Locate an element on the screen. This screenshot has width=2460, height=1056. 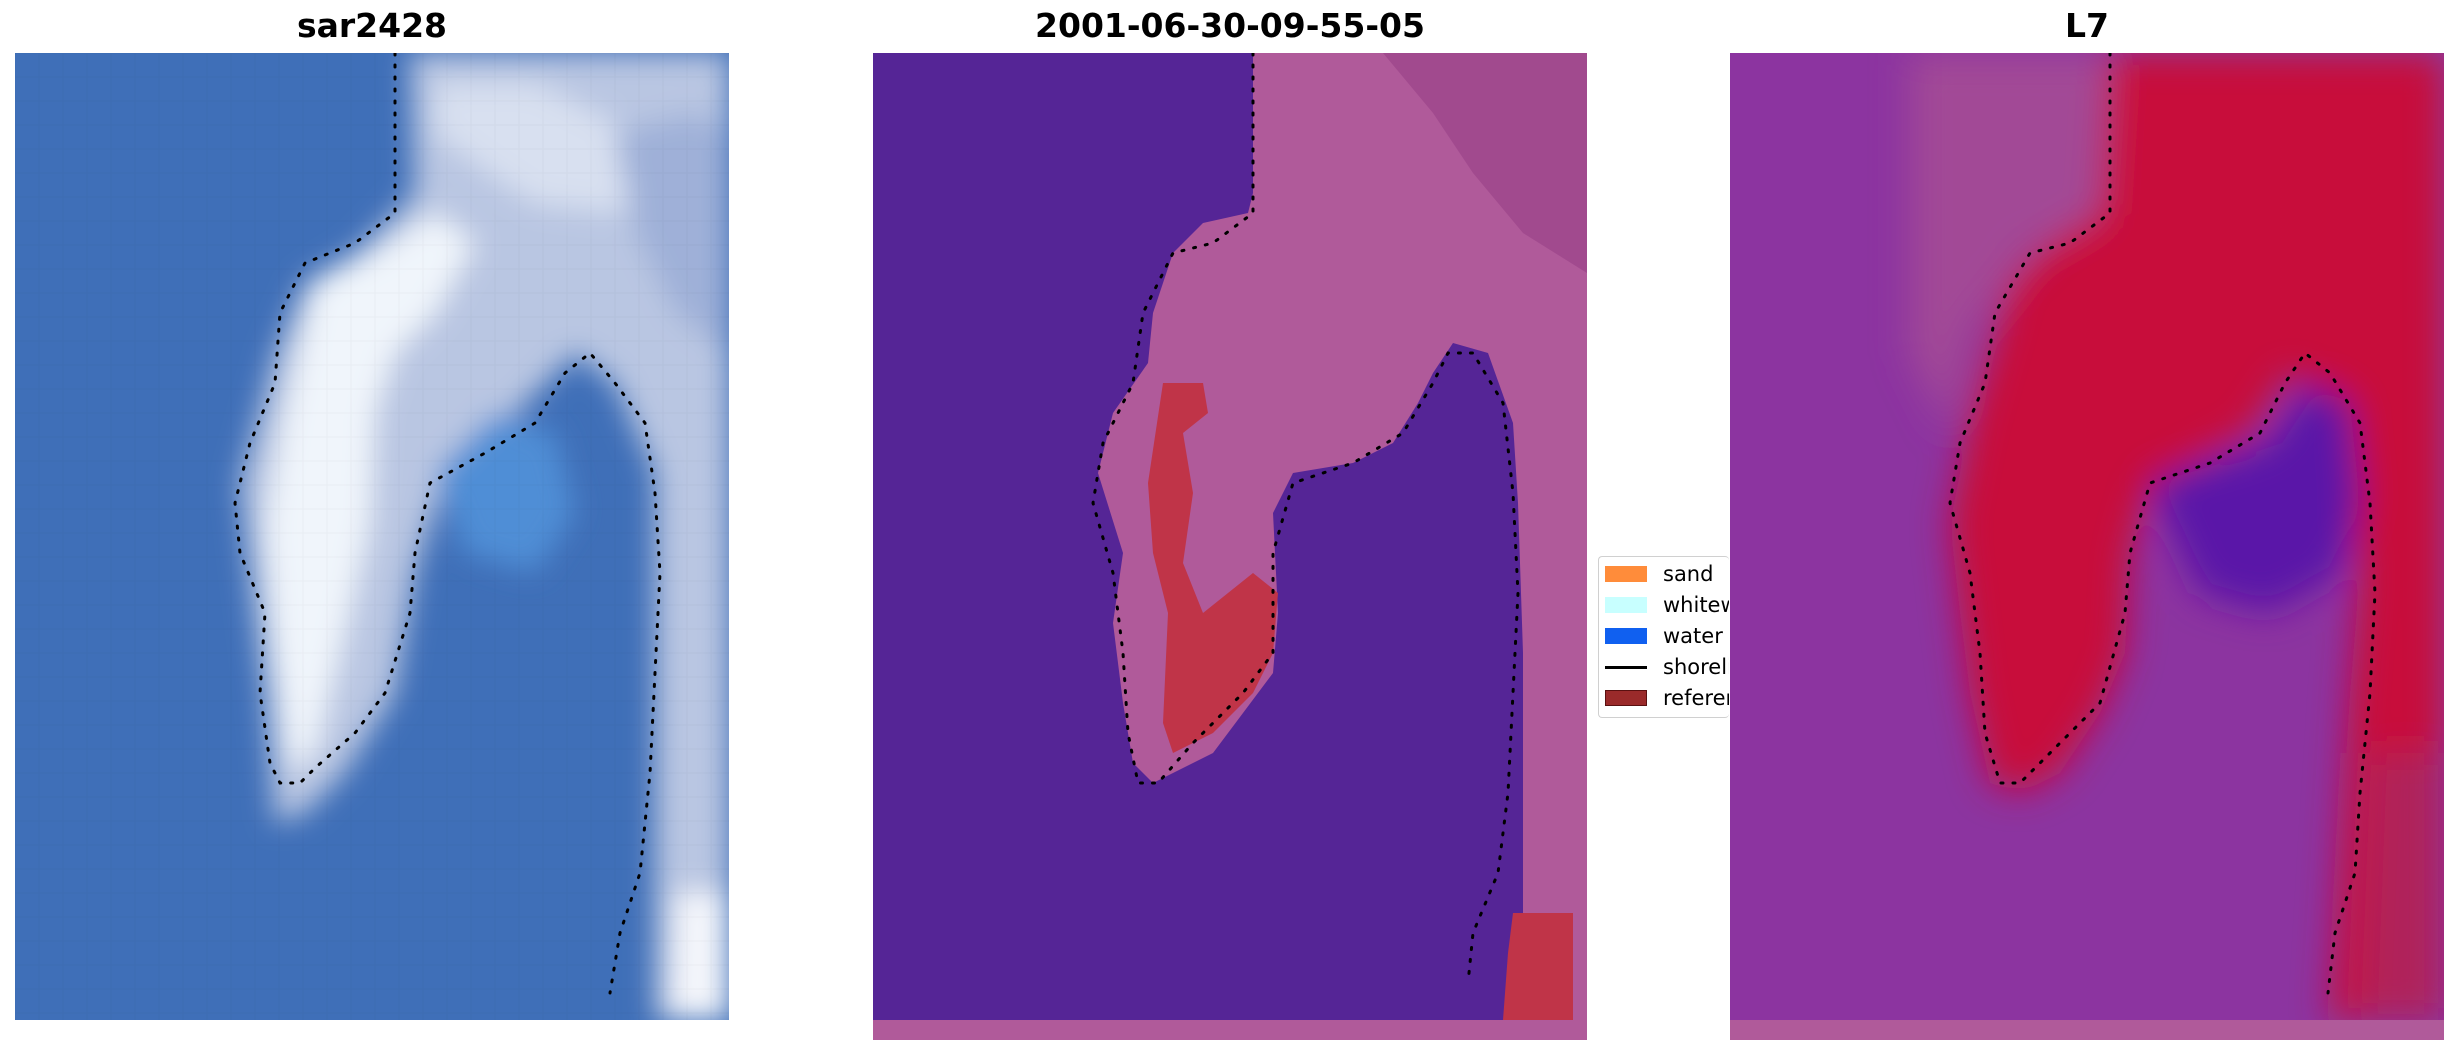
legend-item-shoreline: shoreline is located at coordinates (1667, 667).